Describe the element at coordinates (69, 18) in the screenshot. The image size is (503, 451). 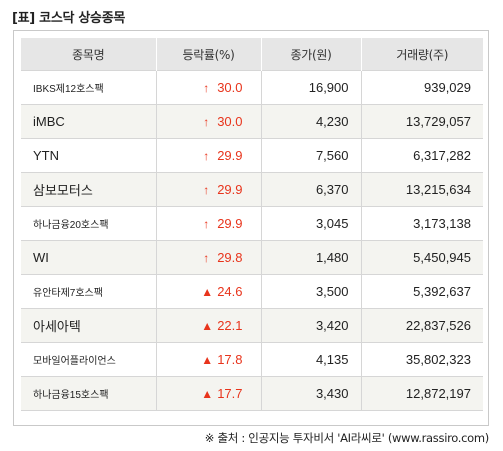
I see `page-title: [표] 코스닥 상승종목` at that location.